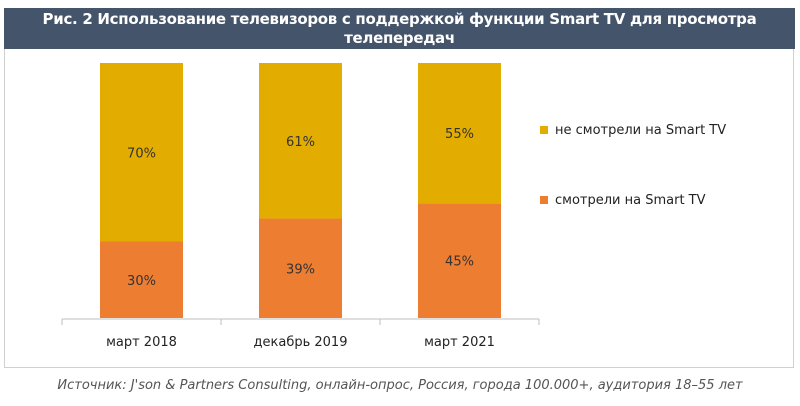  I want to click on data-label: 55%, so click(459, 134).